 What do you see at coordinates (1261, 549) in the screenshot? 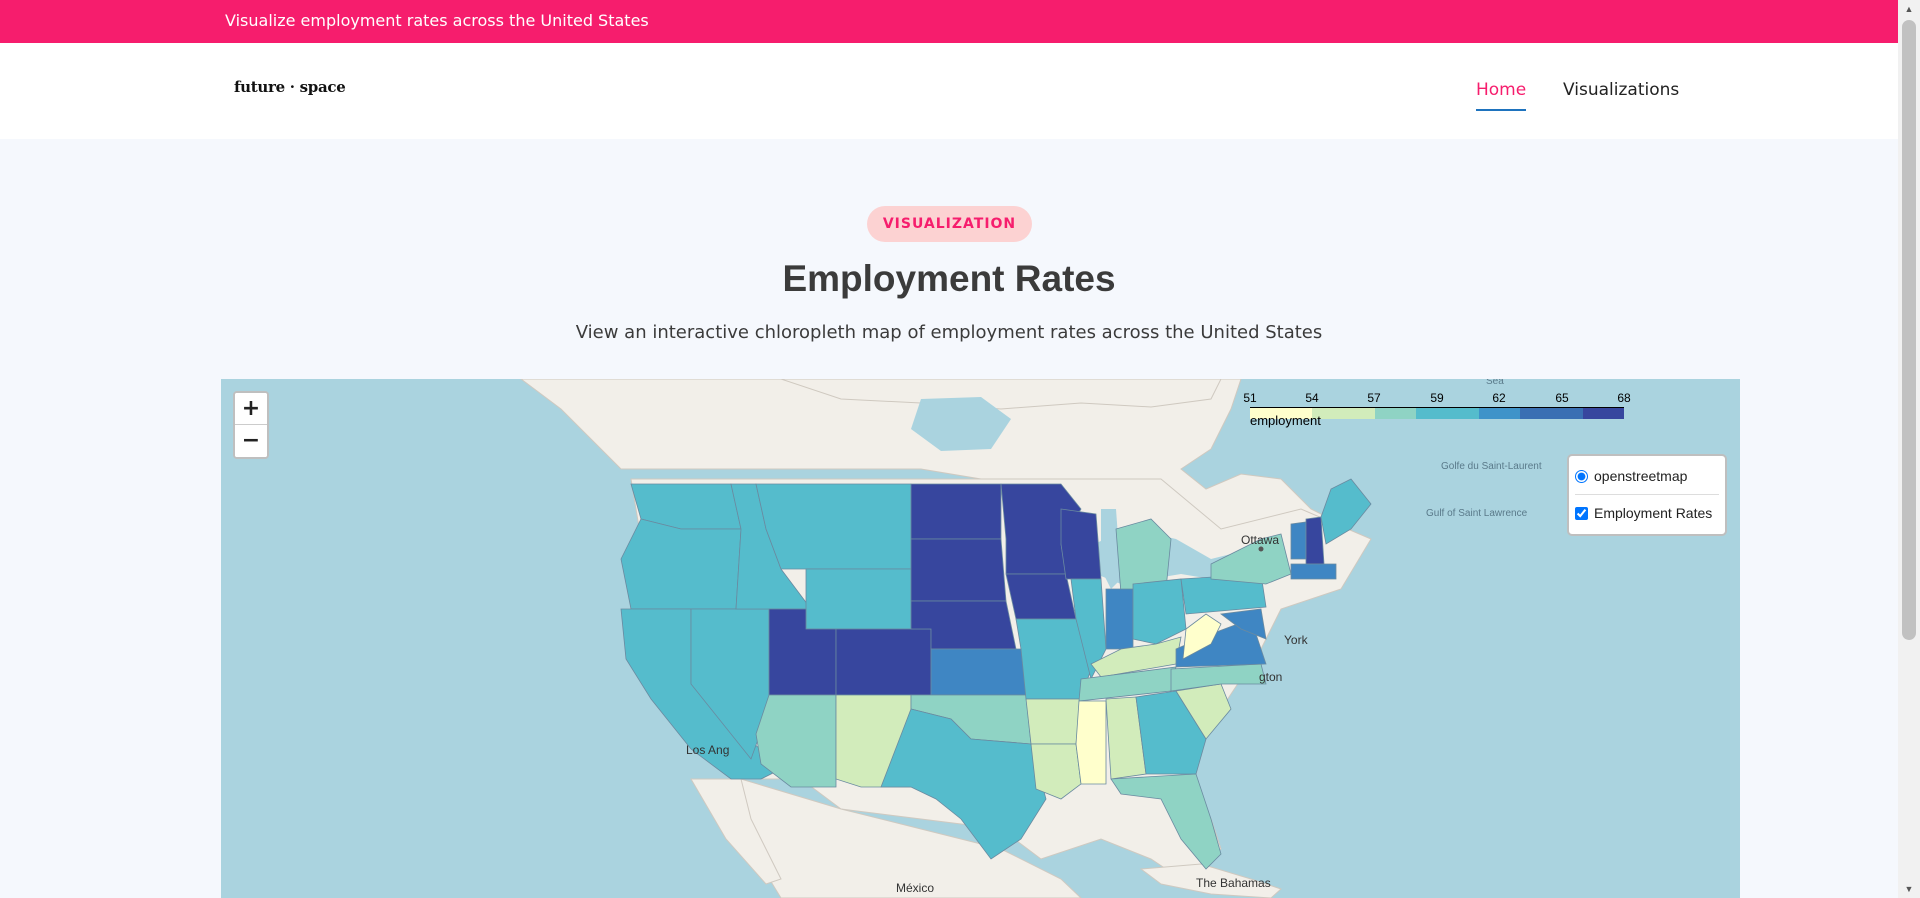
I see `ottawa-marker` at bounding box center [1261, 549].